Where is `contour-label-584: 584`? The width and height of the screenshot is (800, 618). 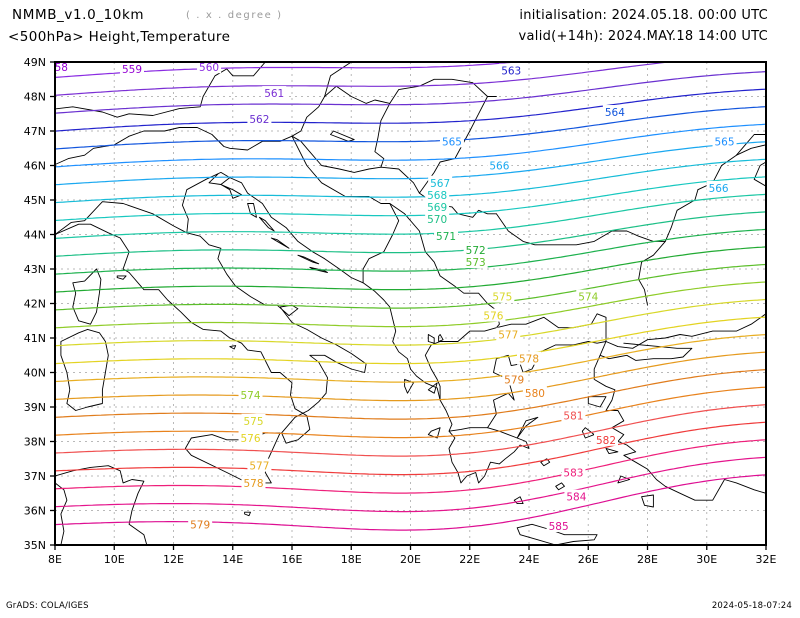
contour-label-584: 584 is located at coordinates (576, 498).